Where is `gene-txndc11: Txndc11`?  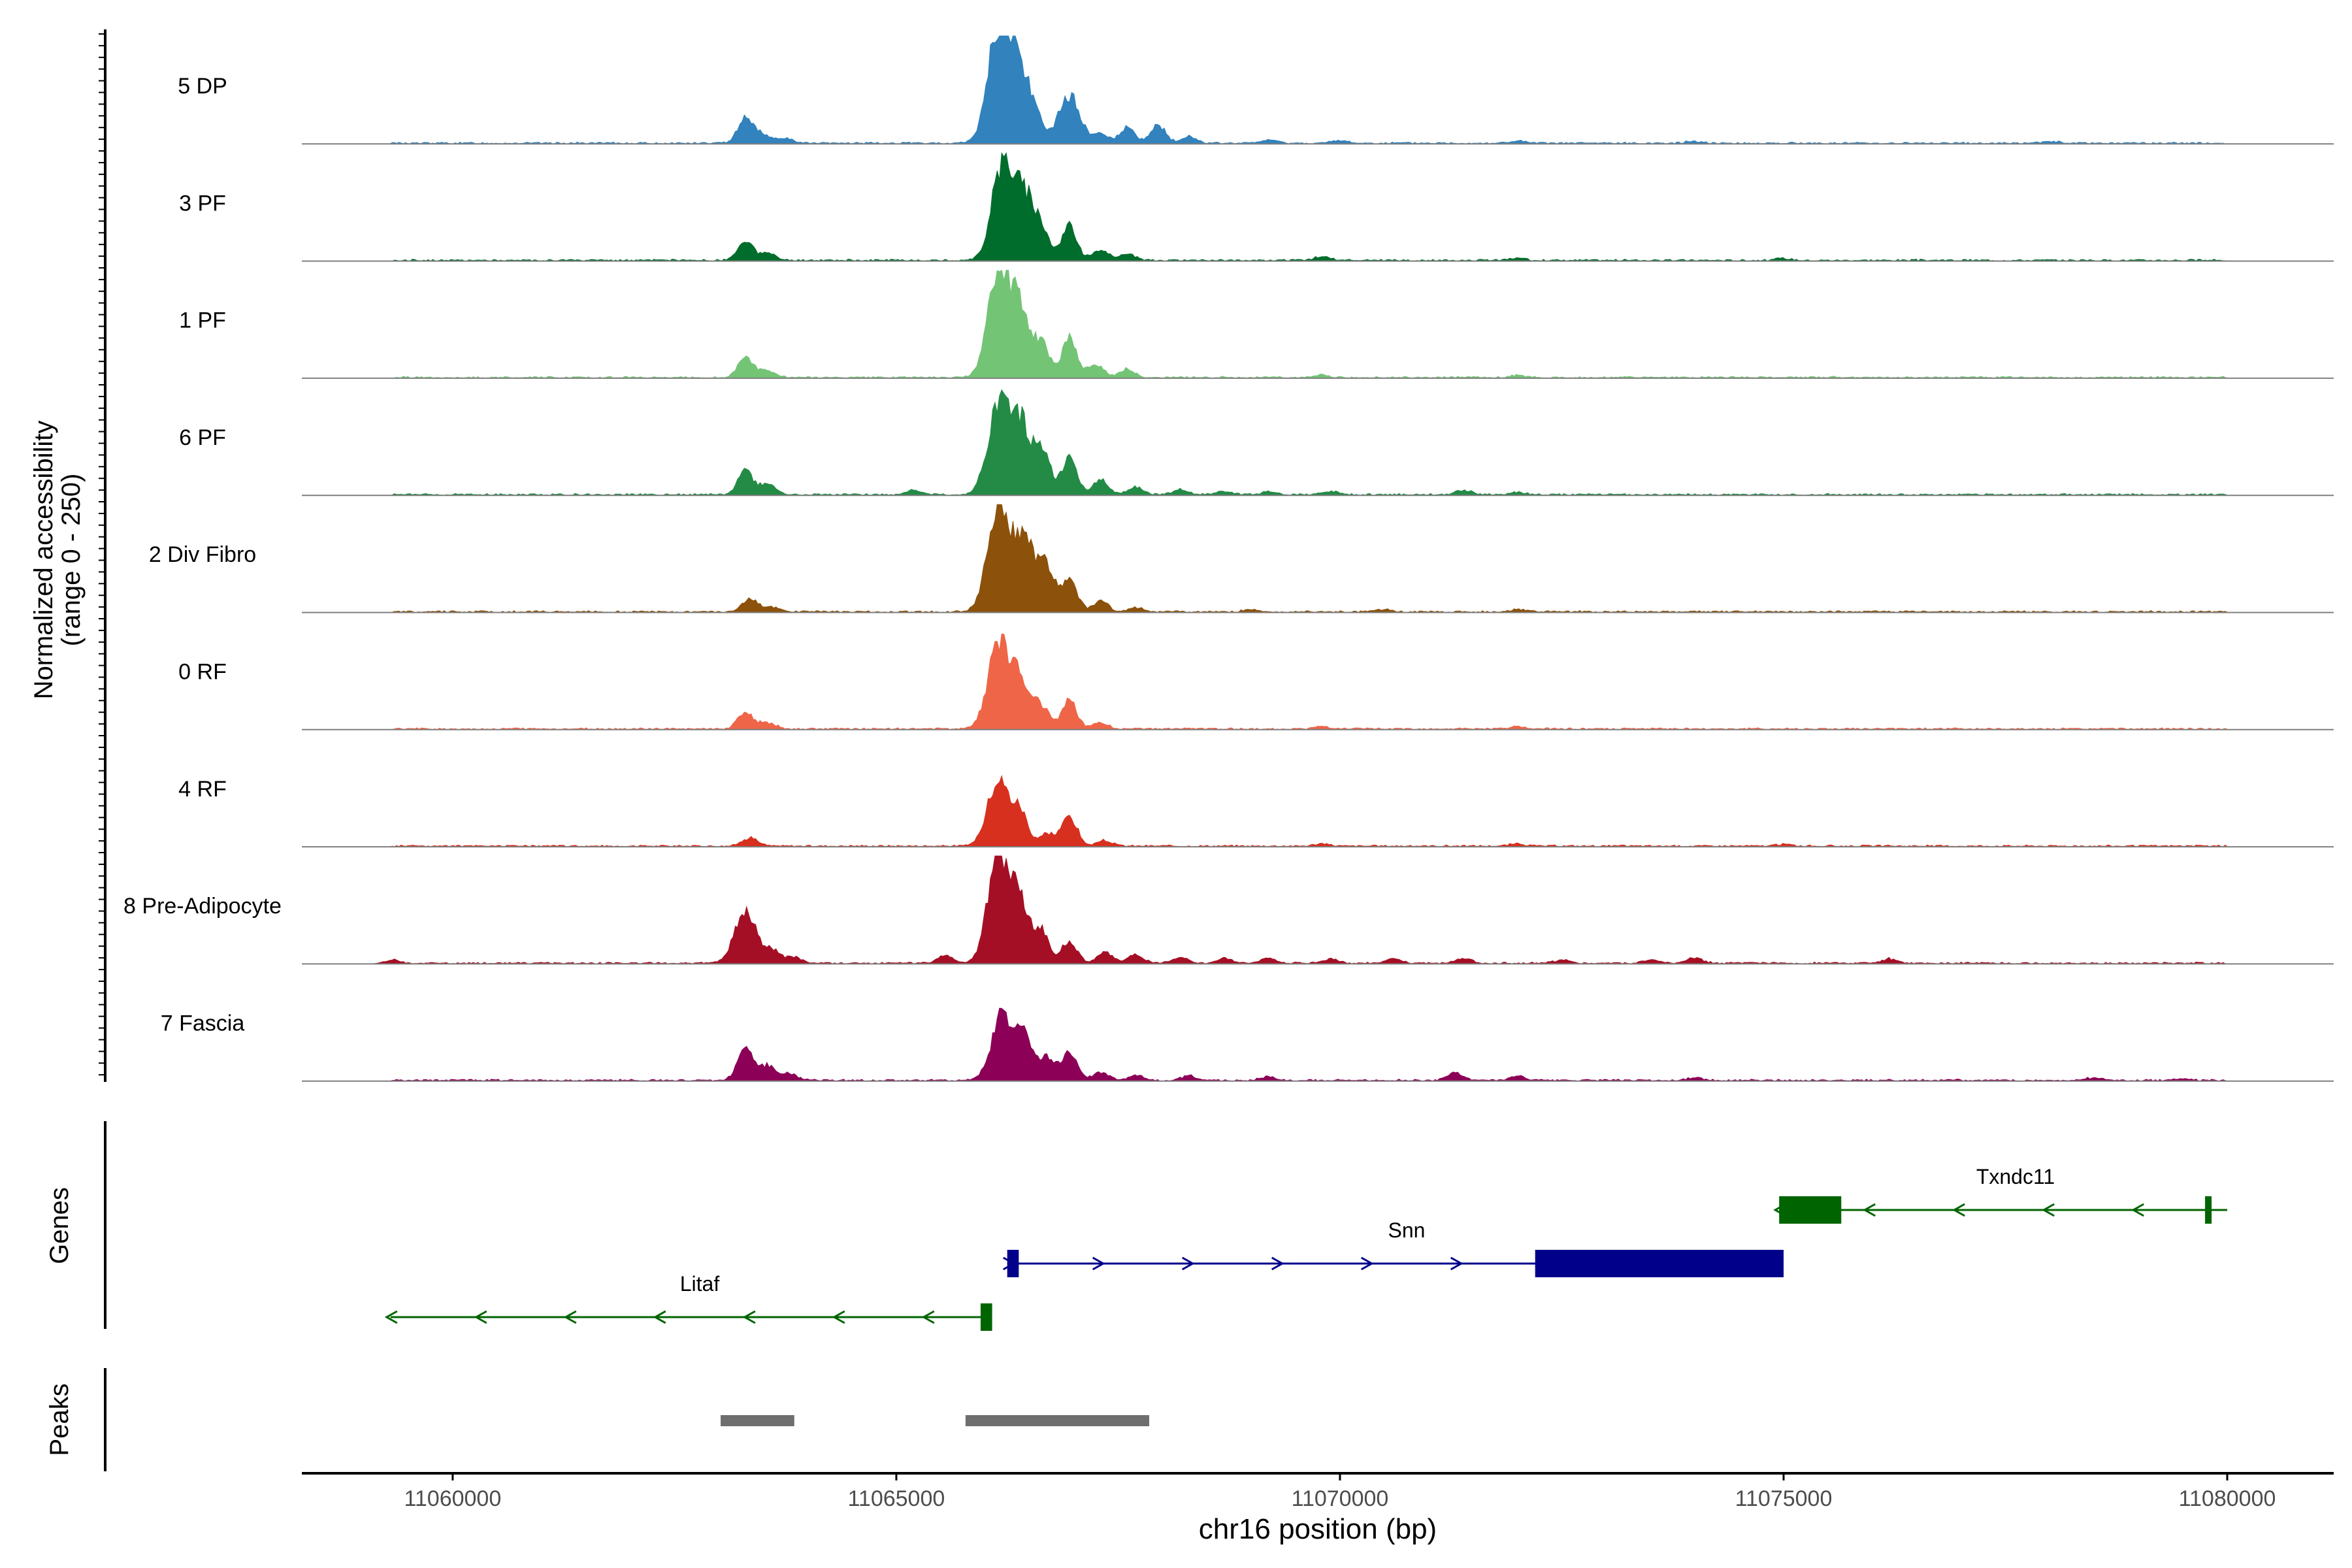
gene-txndc11: Txndc11 is located at coordinates (2000, 1194).